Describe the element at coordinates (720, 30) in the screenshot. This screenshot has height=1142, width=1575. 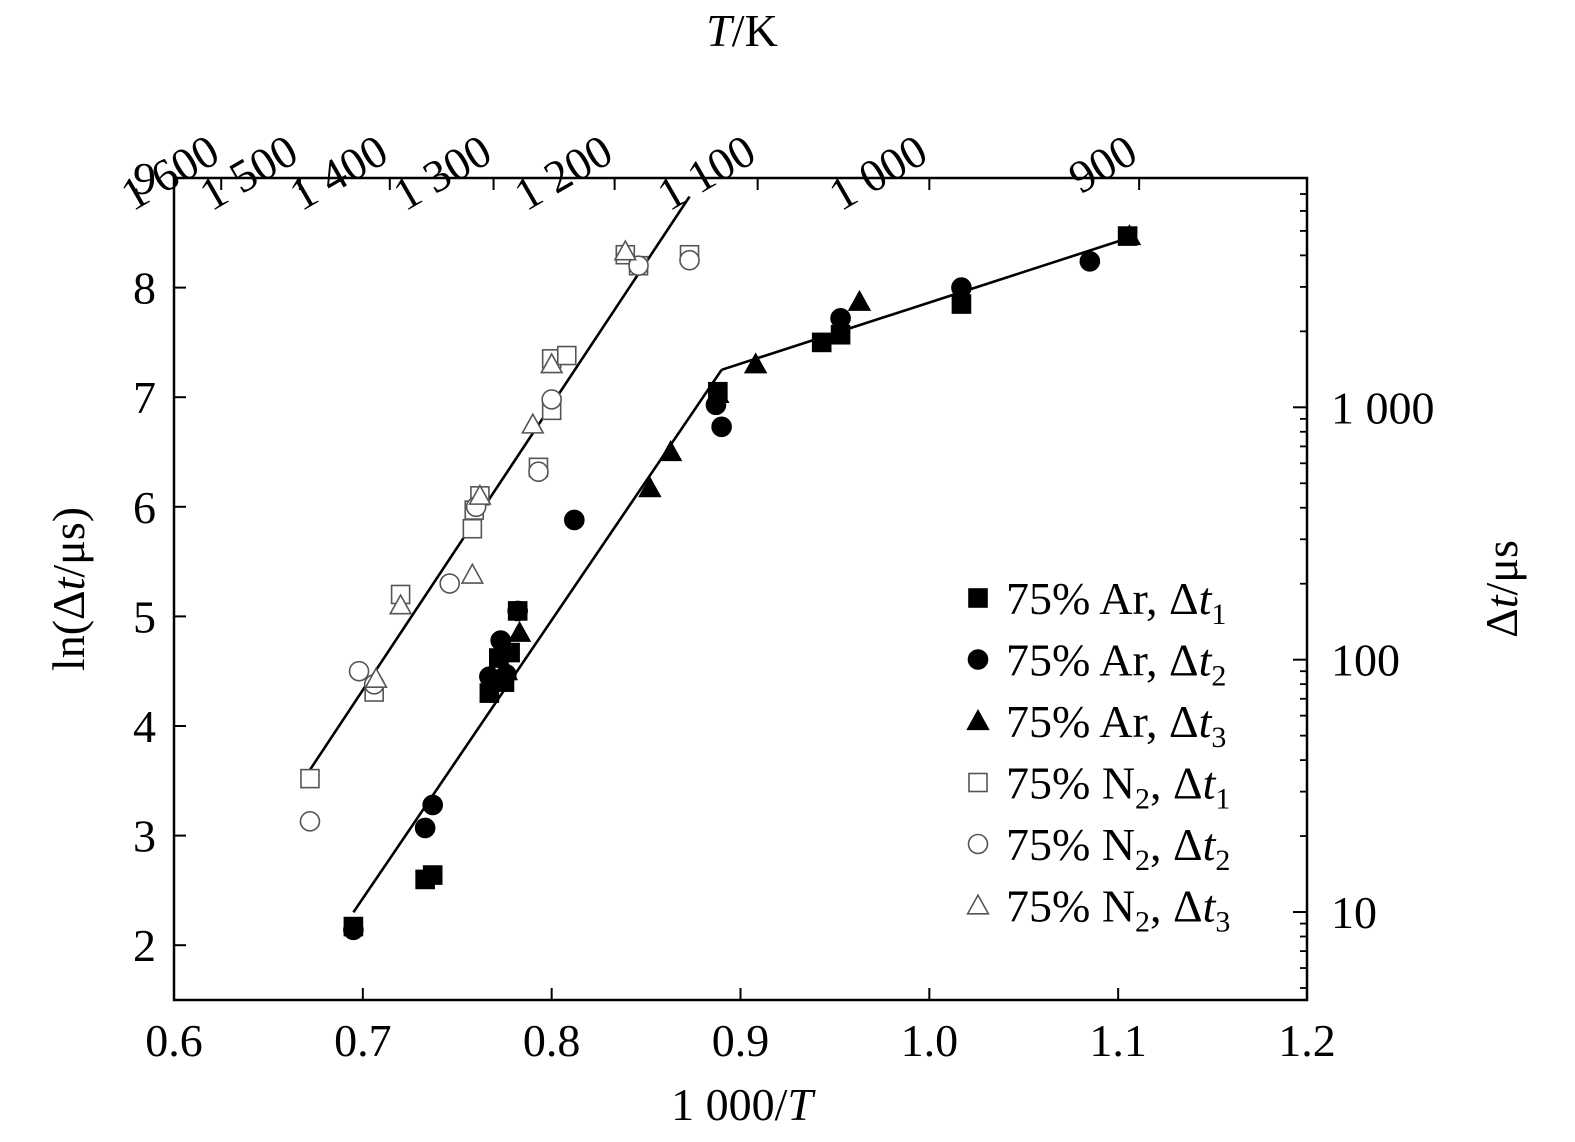
I see `top-axis-label-italic: T` at that location.